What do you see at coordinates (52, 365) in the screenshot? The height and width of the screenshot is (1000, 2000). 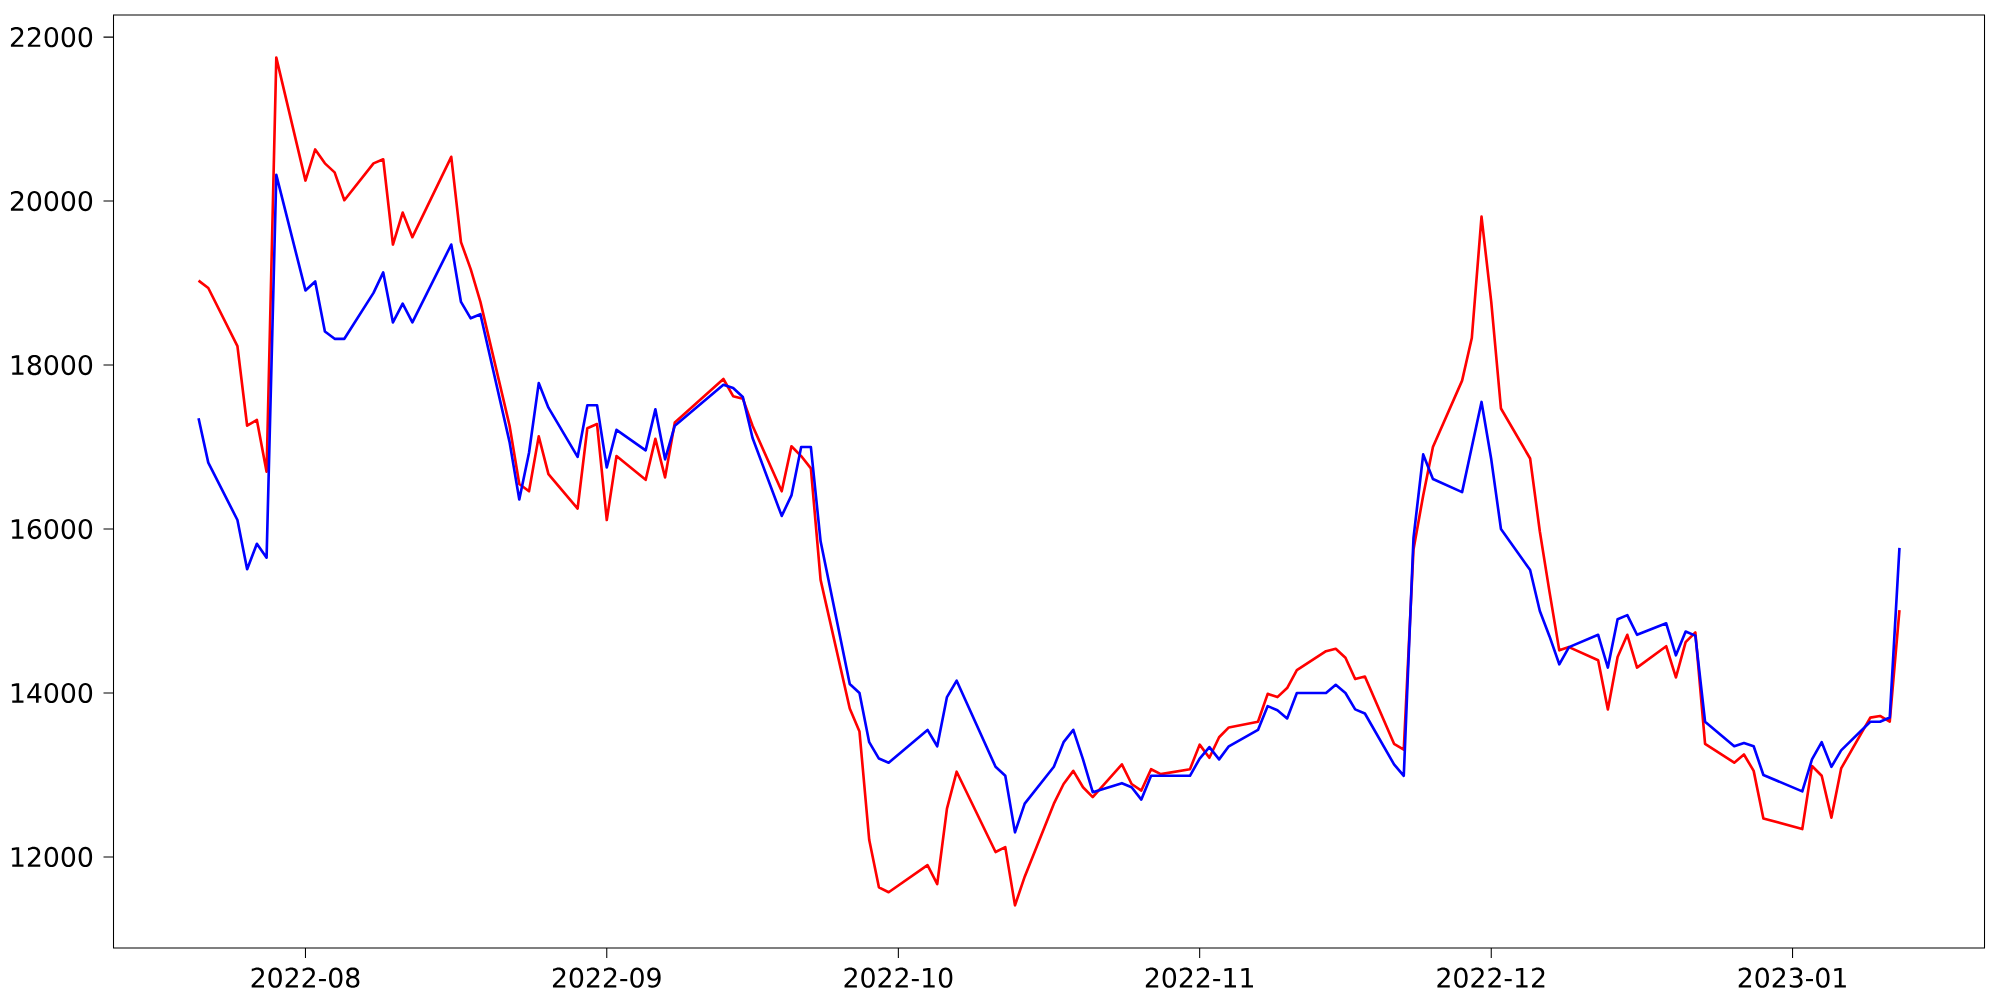 I see `y-tick-label: 18000` at bounding box center [52, 365].